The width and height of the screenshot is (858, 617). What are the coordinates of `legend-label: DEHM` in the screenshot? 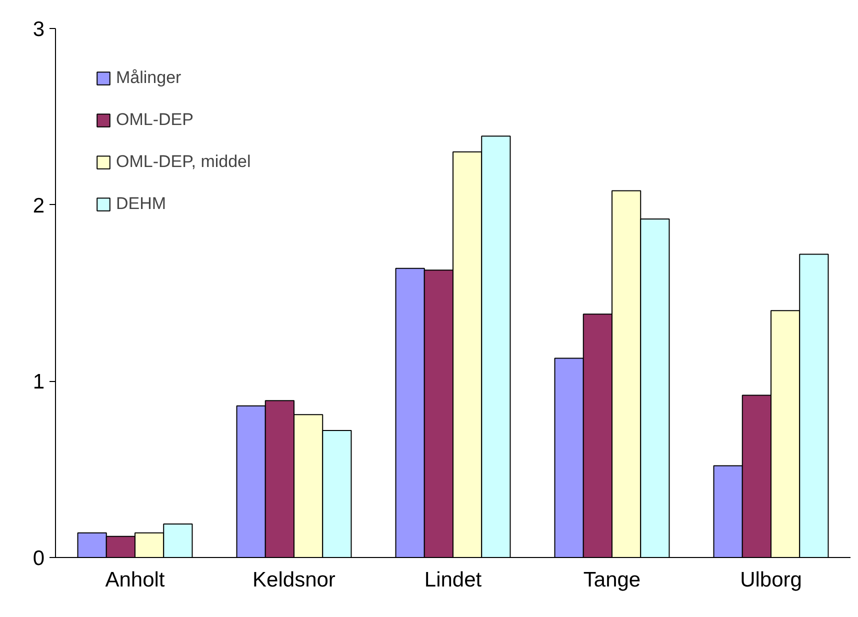 It's located at (141, 204).